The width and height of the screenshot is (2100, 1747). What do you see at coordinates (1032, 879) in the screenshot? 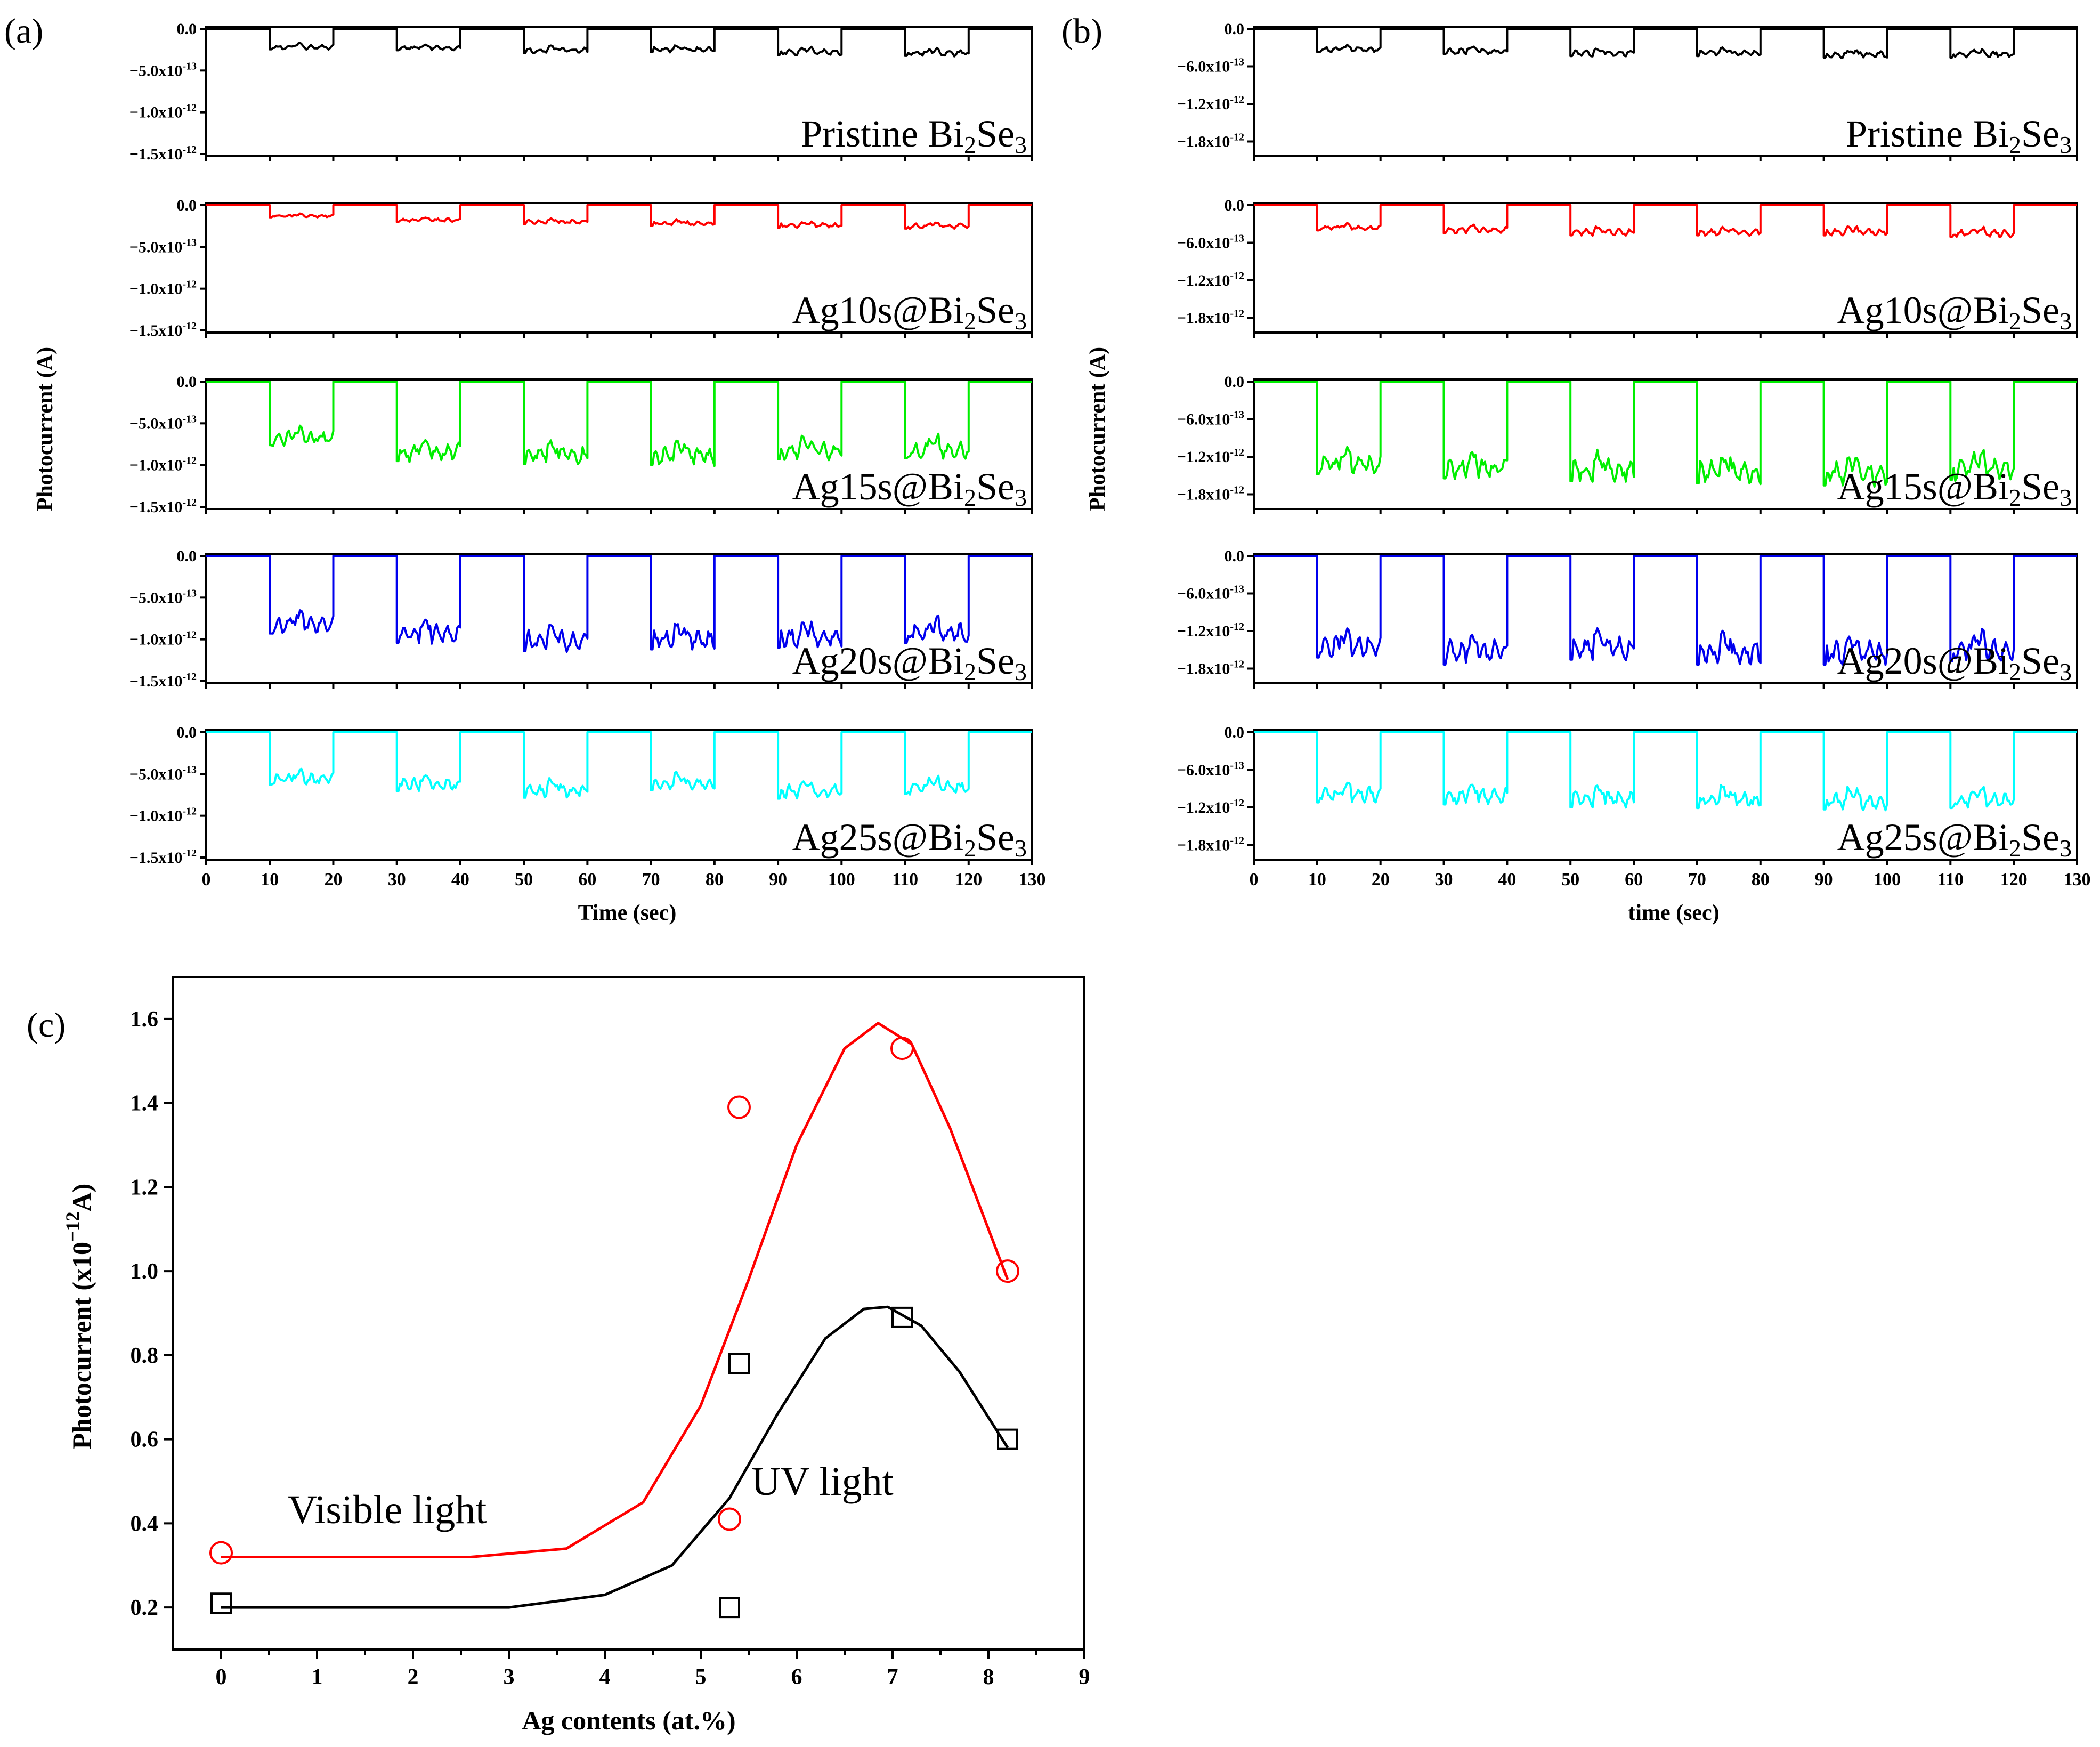
I see `xtick-label: 130` at bounding box center [1032, 879].